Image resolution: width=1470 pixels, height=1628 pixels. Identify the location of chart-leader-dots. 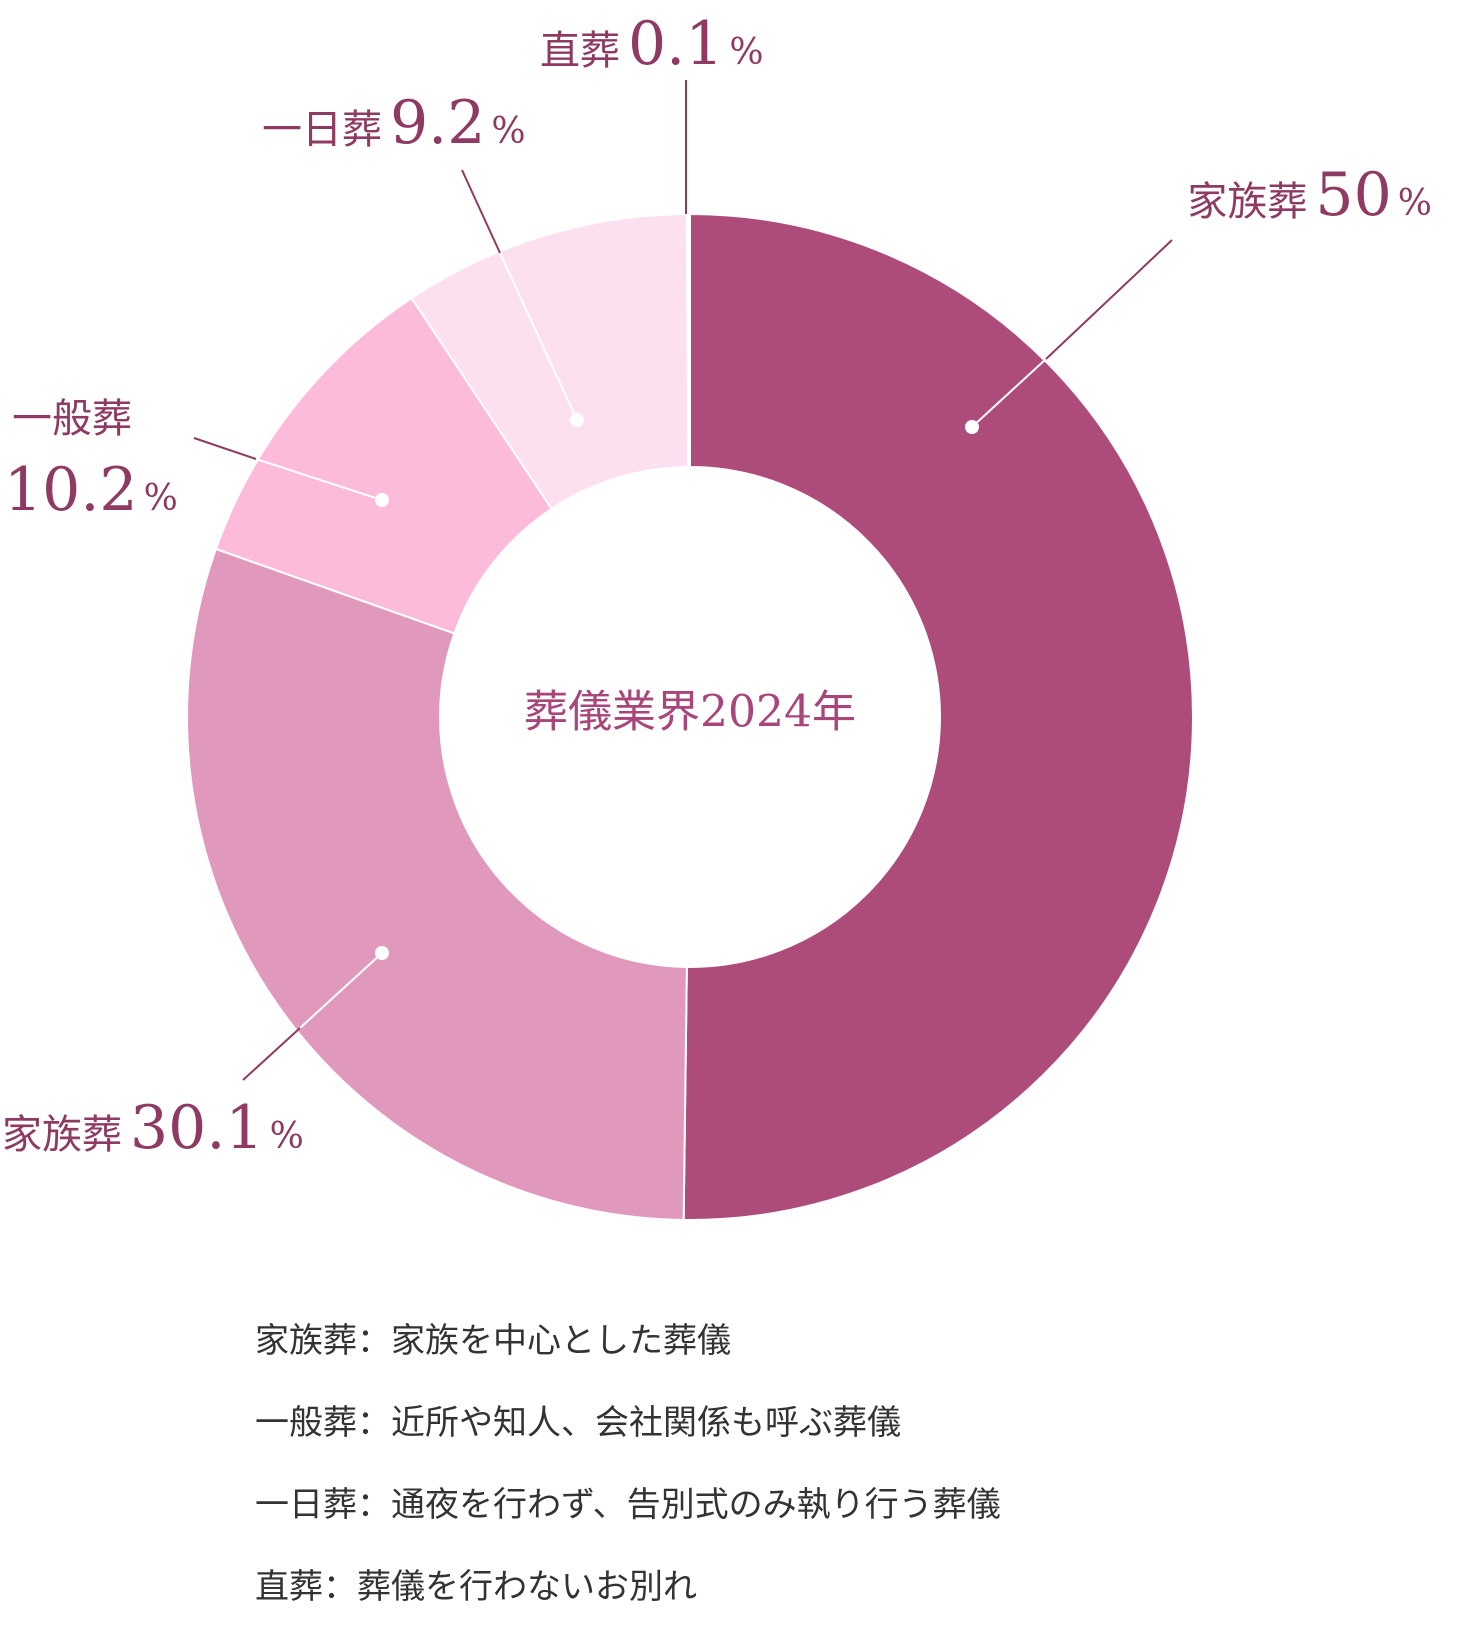
(677, 686).